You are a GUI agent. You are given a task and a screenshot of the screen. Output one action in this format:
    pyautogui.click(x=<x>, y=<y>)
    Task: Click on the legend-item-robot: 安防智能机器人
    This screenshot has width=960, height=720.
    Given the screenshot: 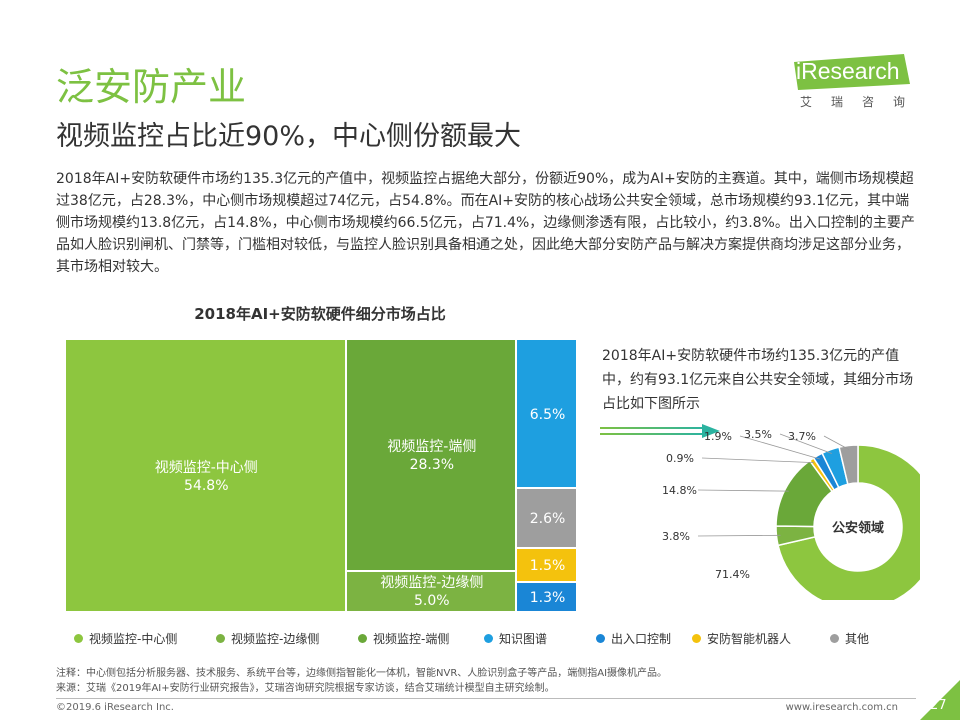 What is the action you would take?
    pyautogui.click(x=741, y=638)
    